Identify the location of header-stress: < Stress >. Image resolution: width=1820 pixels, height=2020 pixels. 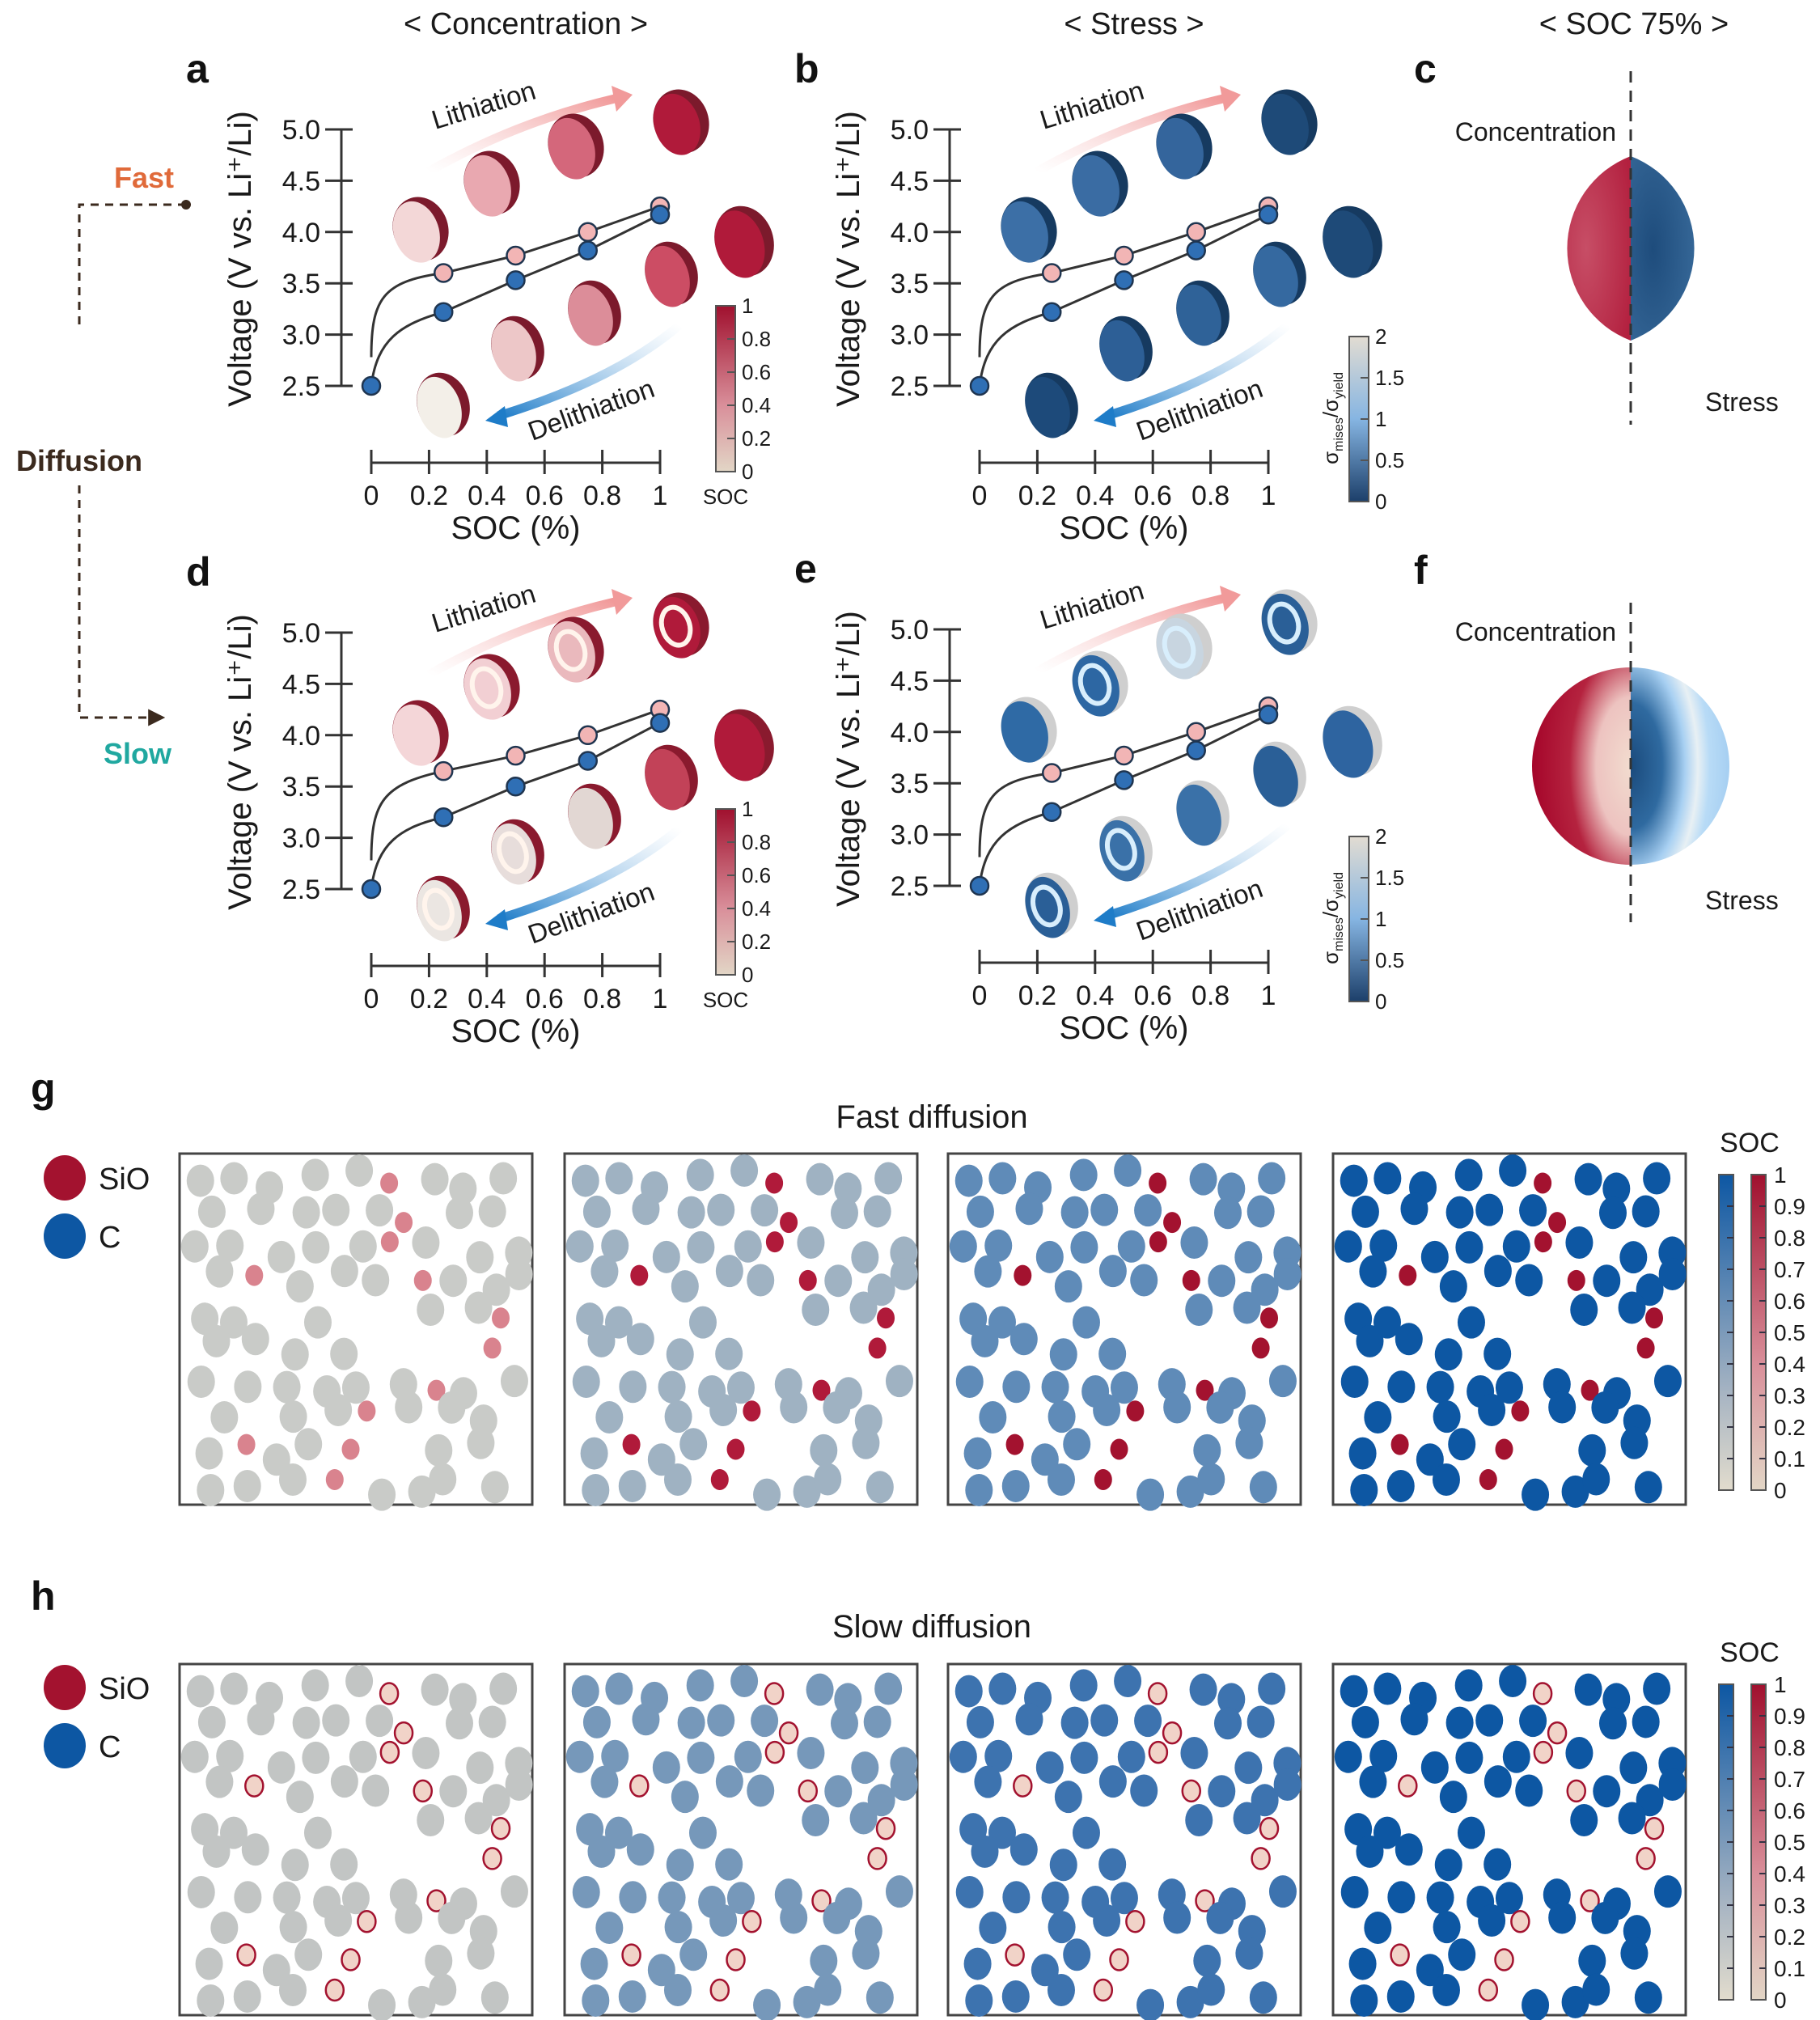
(1134, 24).